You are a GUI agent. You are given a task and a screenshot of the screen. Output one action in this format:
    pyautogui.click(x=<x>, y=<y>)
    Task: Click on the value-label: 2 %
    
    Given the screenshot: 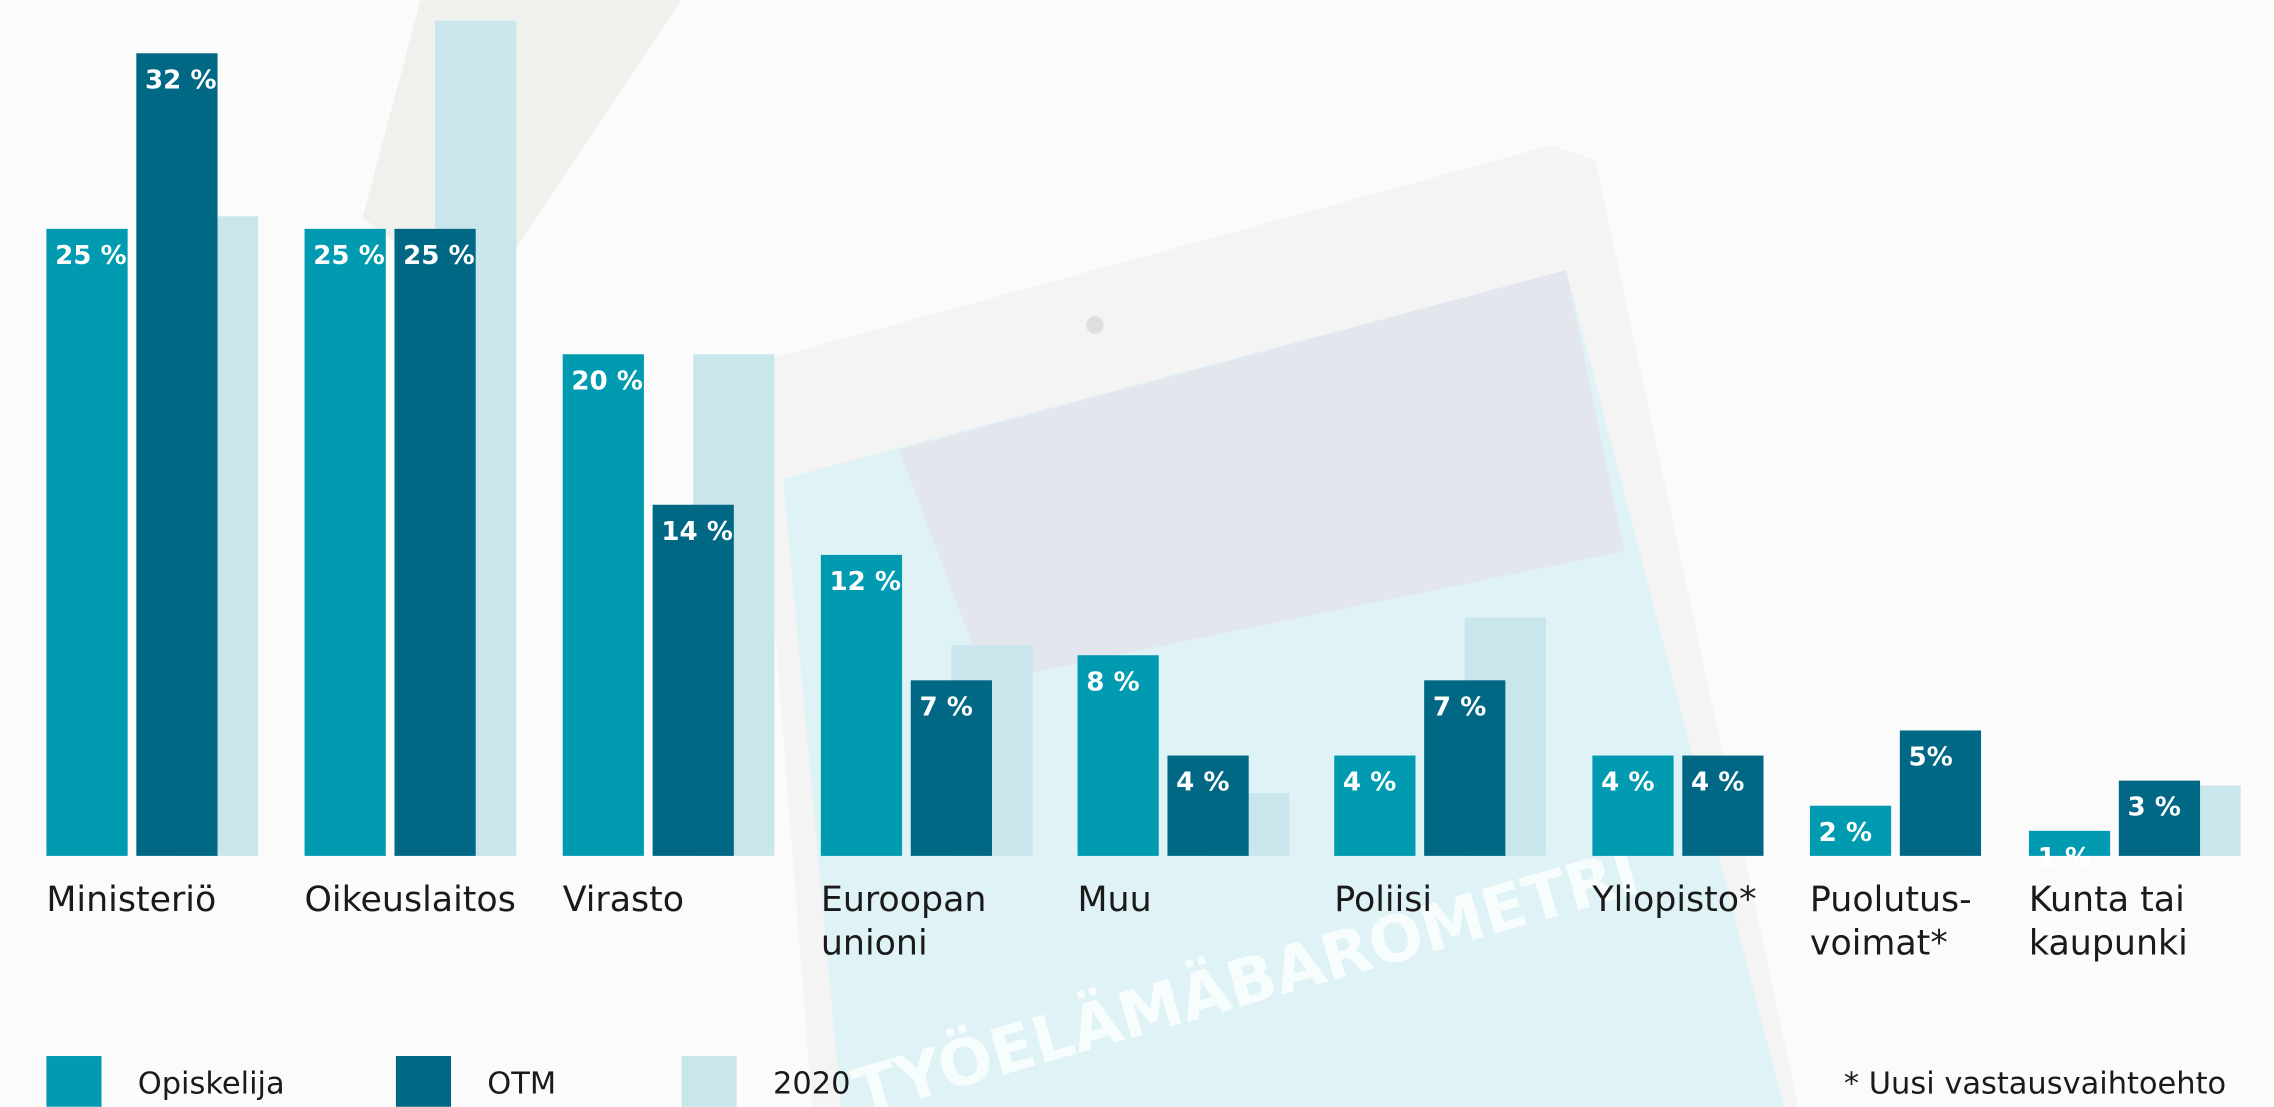 What is the action you would take?
    pyautogui.click(x=1845, y=833)
    